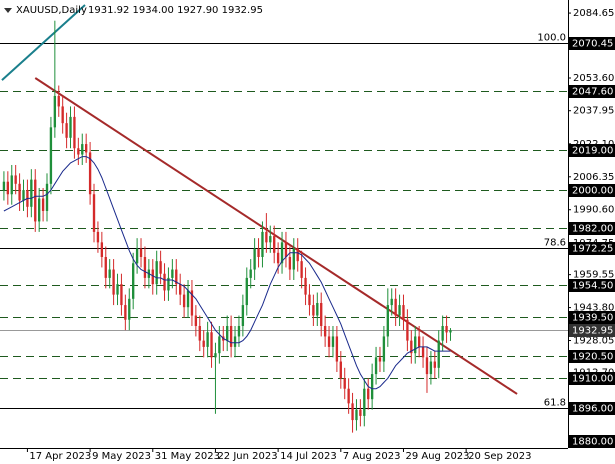  I want to click on level-label: 1896.00, so click(592, 409).